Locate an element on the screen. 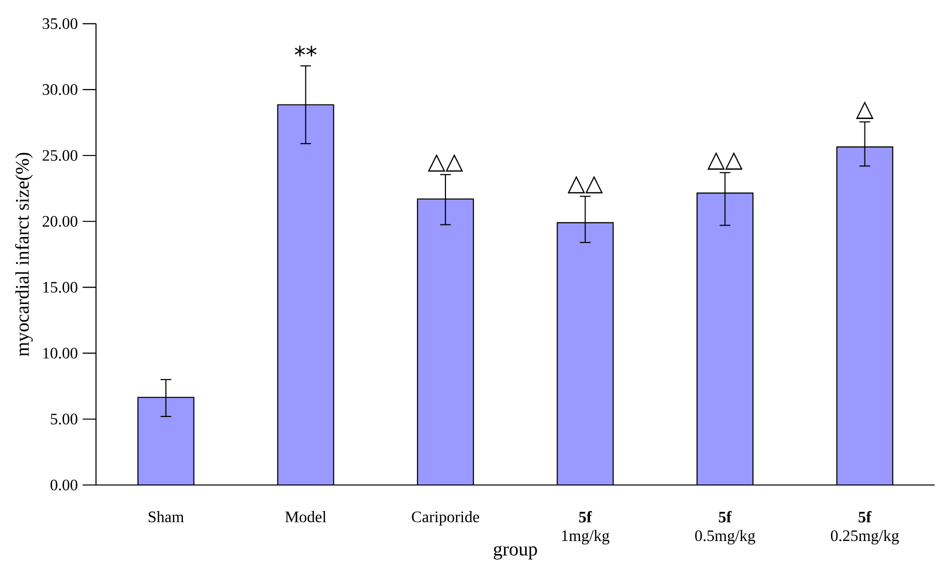 The image size is (937, 562). x-tick-label: Model is located at coordinates (305, 516).